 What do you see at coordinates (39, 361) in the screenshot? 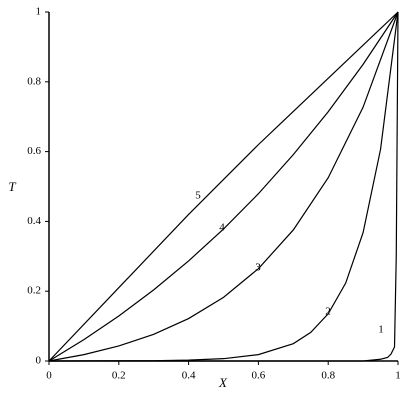
I see `y-tick-label: 0` at bounding box center [39, 361].